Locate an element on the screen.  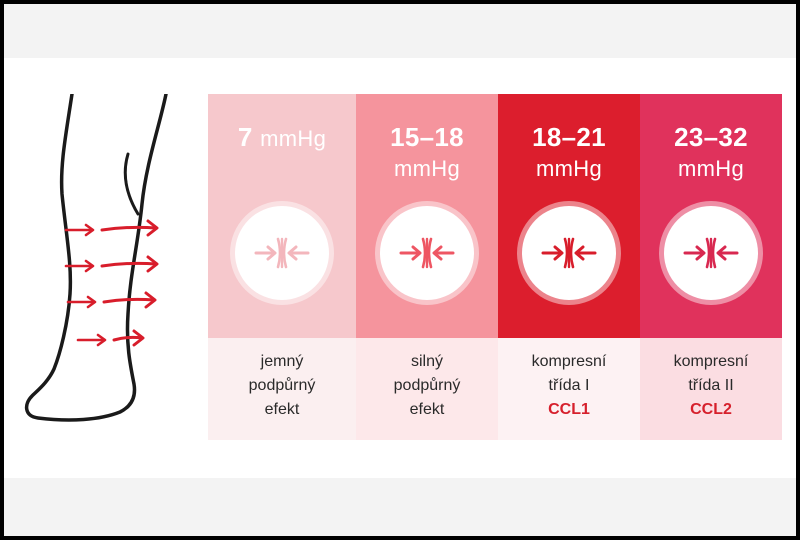
column-3-class-label: CCL2 is located at coordinates (711, 409).